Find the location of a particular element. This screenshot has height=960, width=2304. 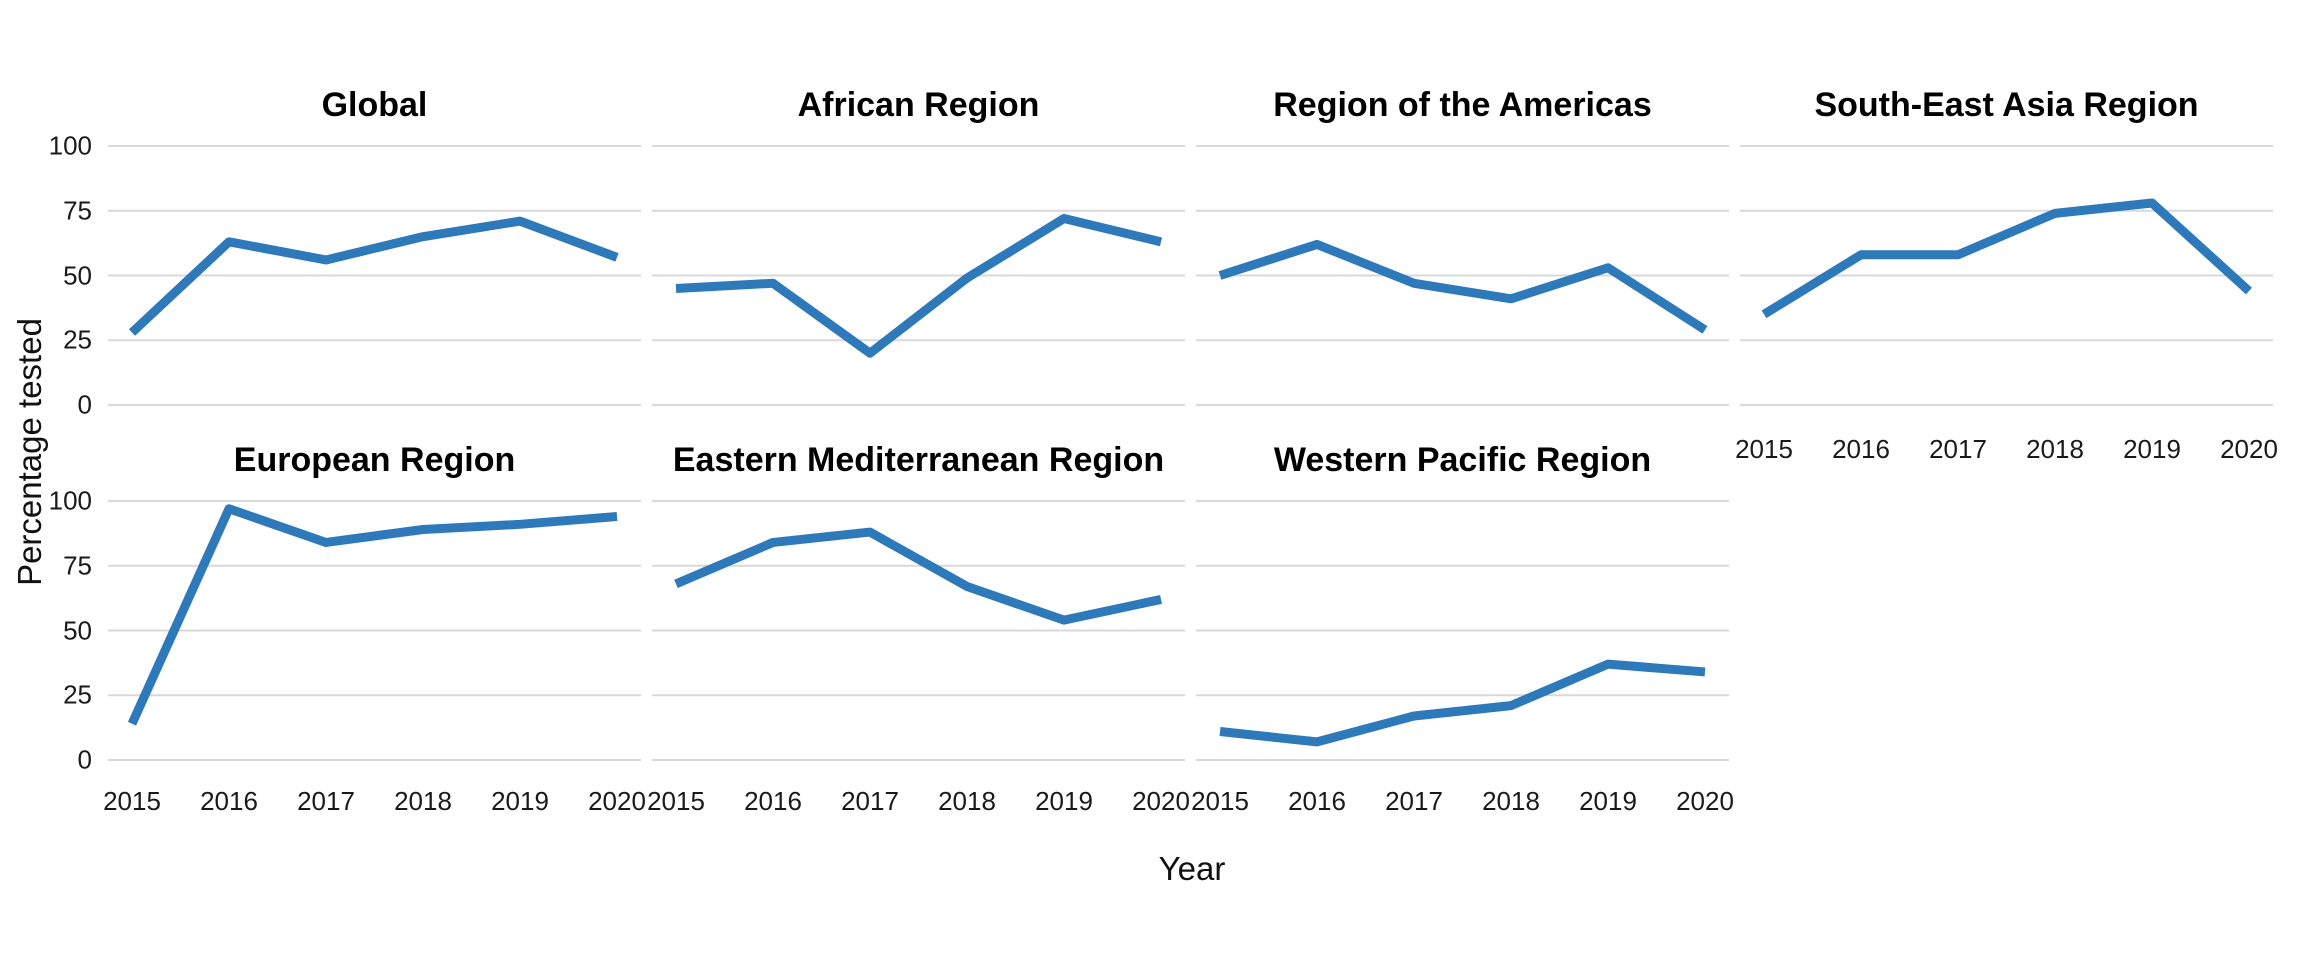

x-axis-title: Year is located at coordinates (1192, 868).